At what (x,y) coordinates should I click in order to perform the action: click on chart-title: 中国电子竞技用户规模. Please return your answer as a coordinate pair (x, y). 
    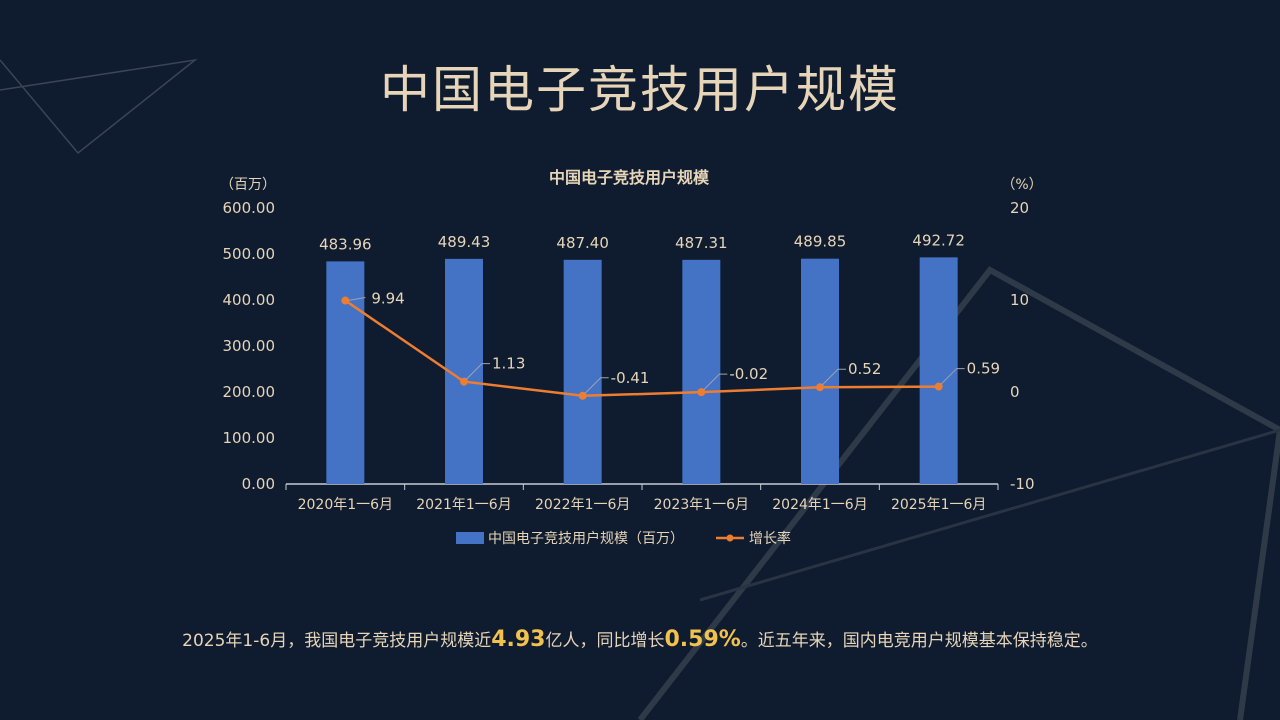
    Looking at the image, I should click on (629, 177).